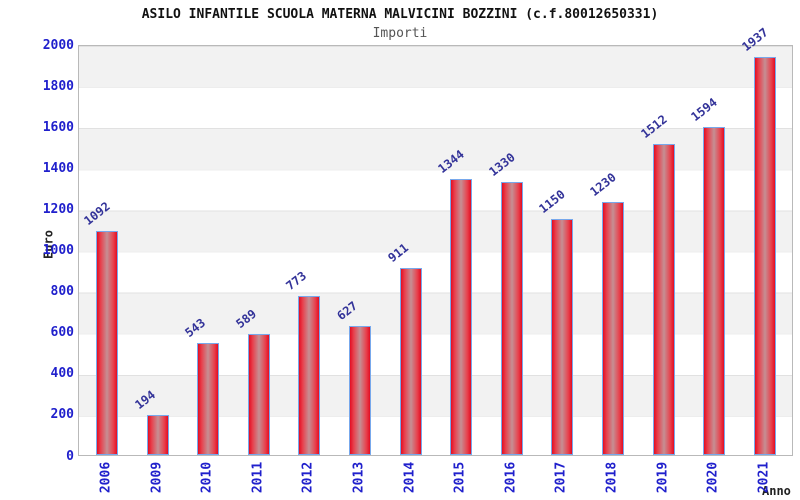  Describe the element at coordinates (62, 292) in the screenshot. I see `y-axis-tick-label: 800` at that location.